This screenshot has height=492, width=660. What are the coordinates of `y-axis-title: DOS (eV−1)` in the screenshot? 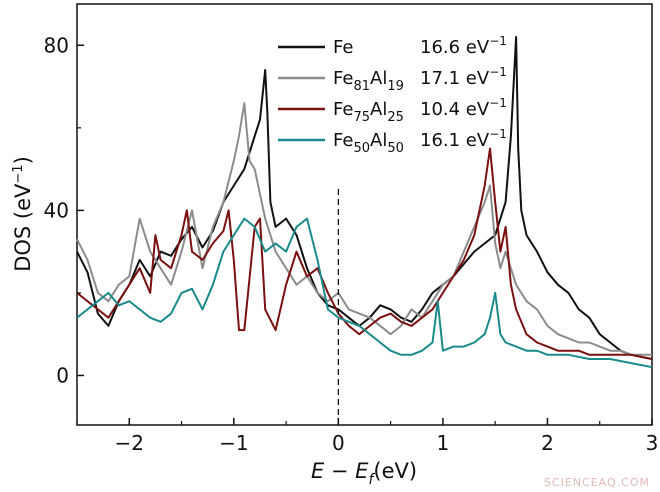 It's located at (23, 214).